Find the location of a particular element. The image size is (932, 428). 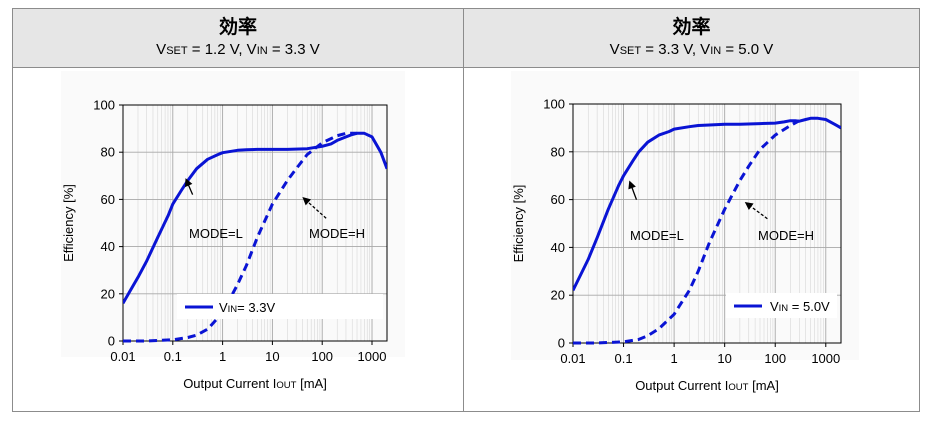

panel-subtitle: VSET = 3.3 V, VIN = 5.0 V is located at coordinates (691, 50).